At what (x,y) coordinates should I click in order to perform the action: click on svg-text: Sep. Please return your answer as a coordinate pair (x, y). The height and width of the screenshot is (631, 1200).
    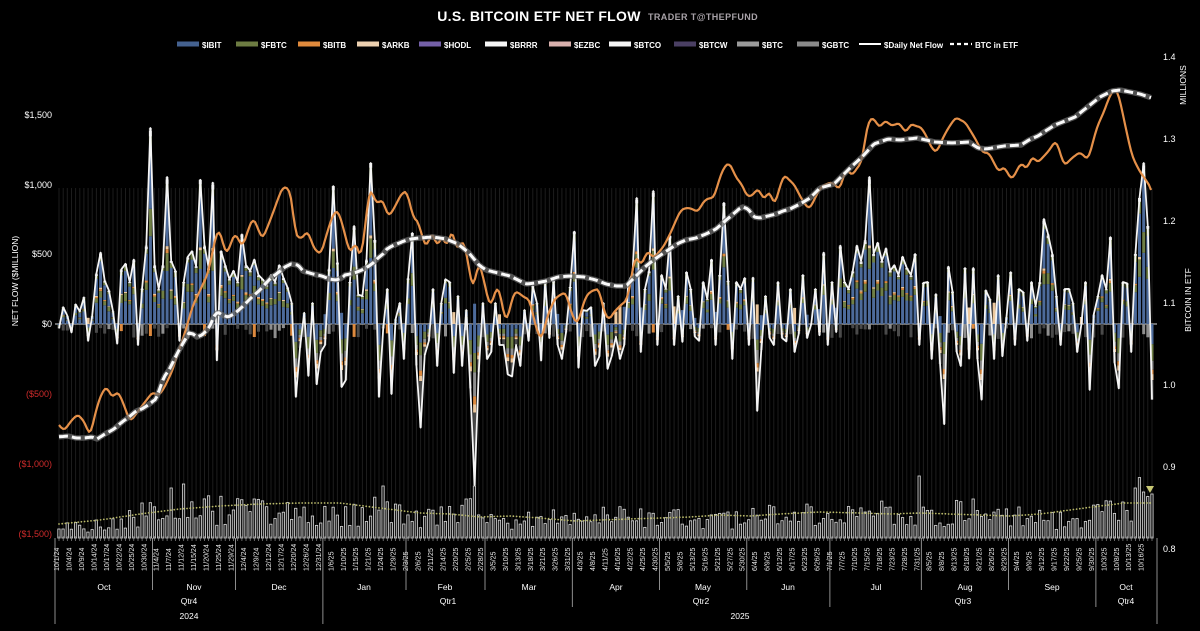
    Looking at the image, I should click on (1051, 587).